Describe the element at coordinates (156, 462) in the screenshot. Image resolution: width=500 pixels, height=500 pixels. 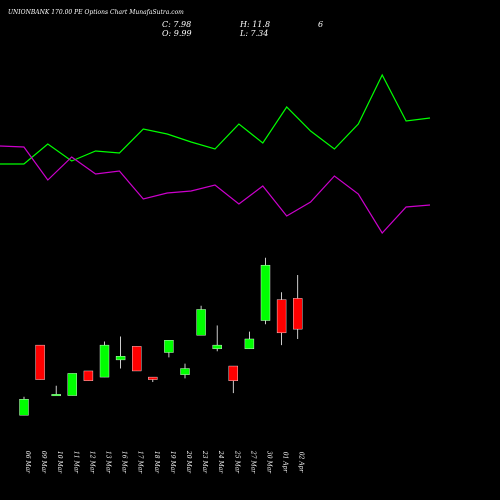
I see `x-tick-label: 18 Mar` at that location.